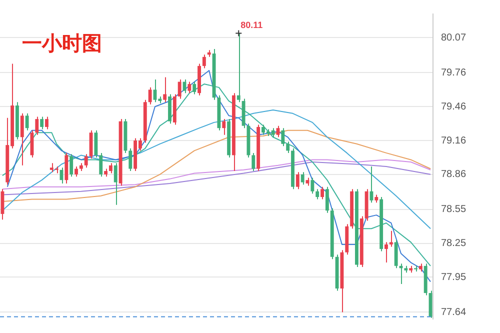 The image size is (500, 333). Describe the element at coordinates (453, 140) in the screenshot. I see `y-tick-label: 79.16` at that location.